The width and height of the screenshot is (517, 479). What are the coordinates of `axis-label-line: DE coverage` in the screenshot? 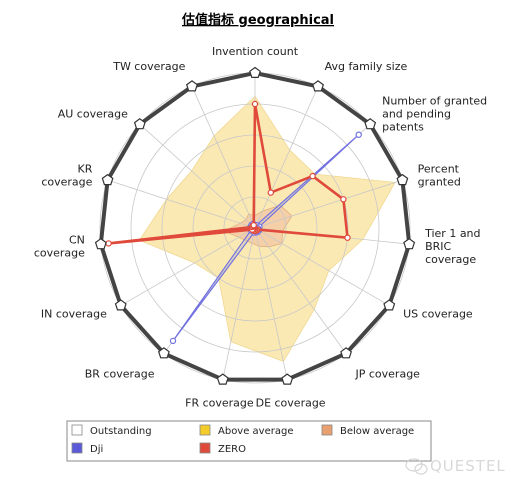 It's located at (291, 402).